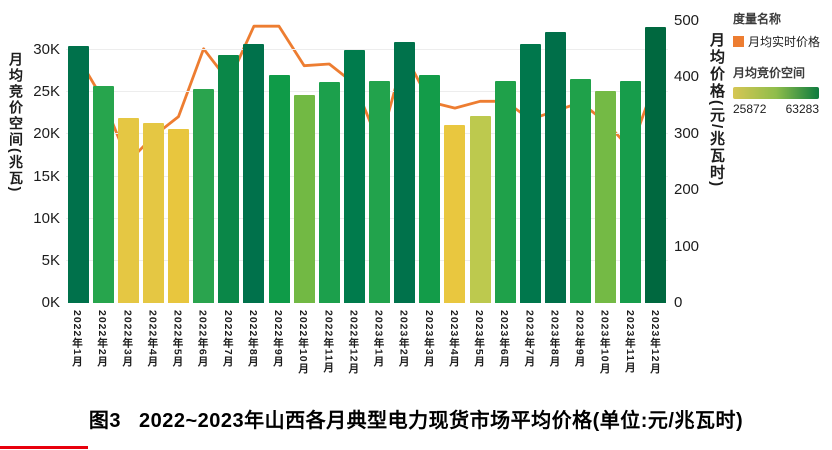 The height and width of the screenshot is (450, 832). What do you see at coordinates (328, 342) in the screenshot?
I see `x-tick-label: 2022年11月` at bounding box center [328, 342].